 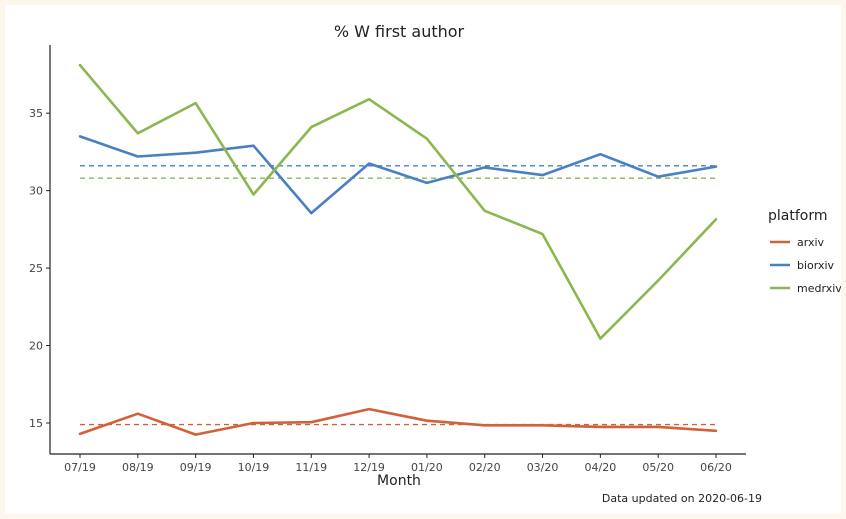 I want to click on x-tick-label: 07/19, so click(x=80, y=467).